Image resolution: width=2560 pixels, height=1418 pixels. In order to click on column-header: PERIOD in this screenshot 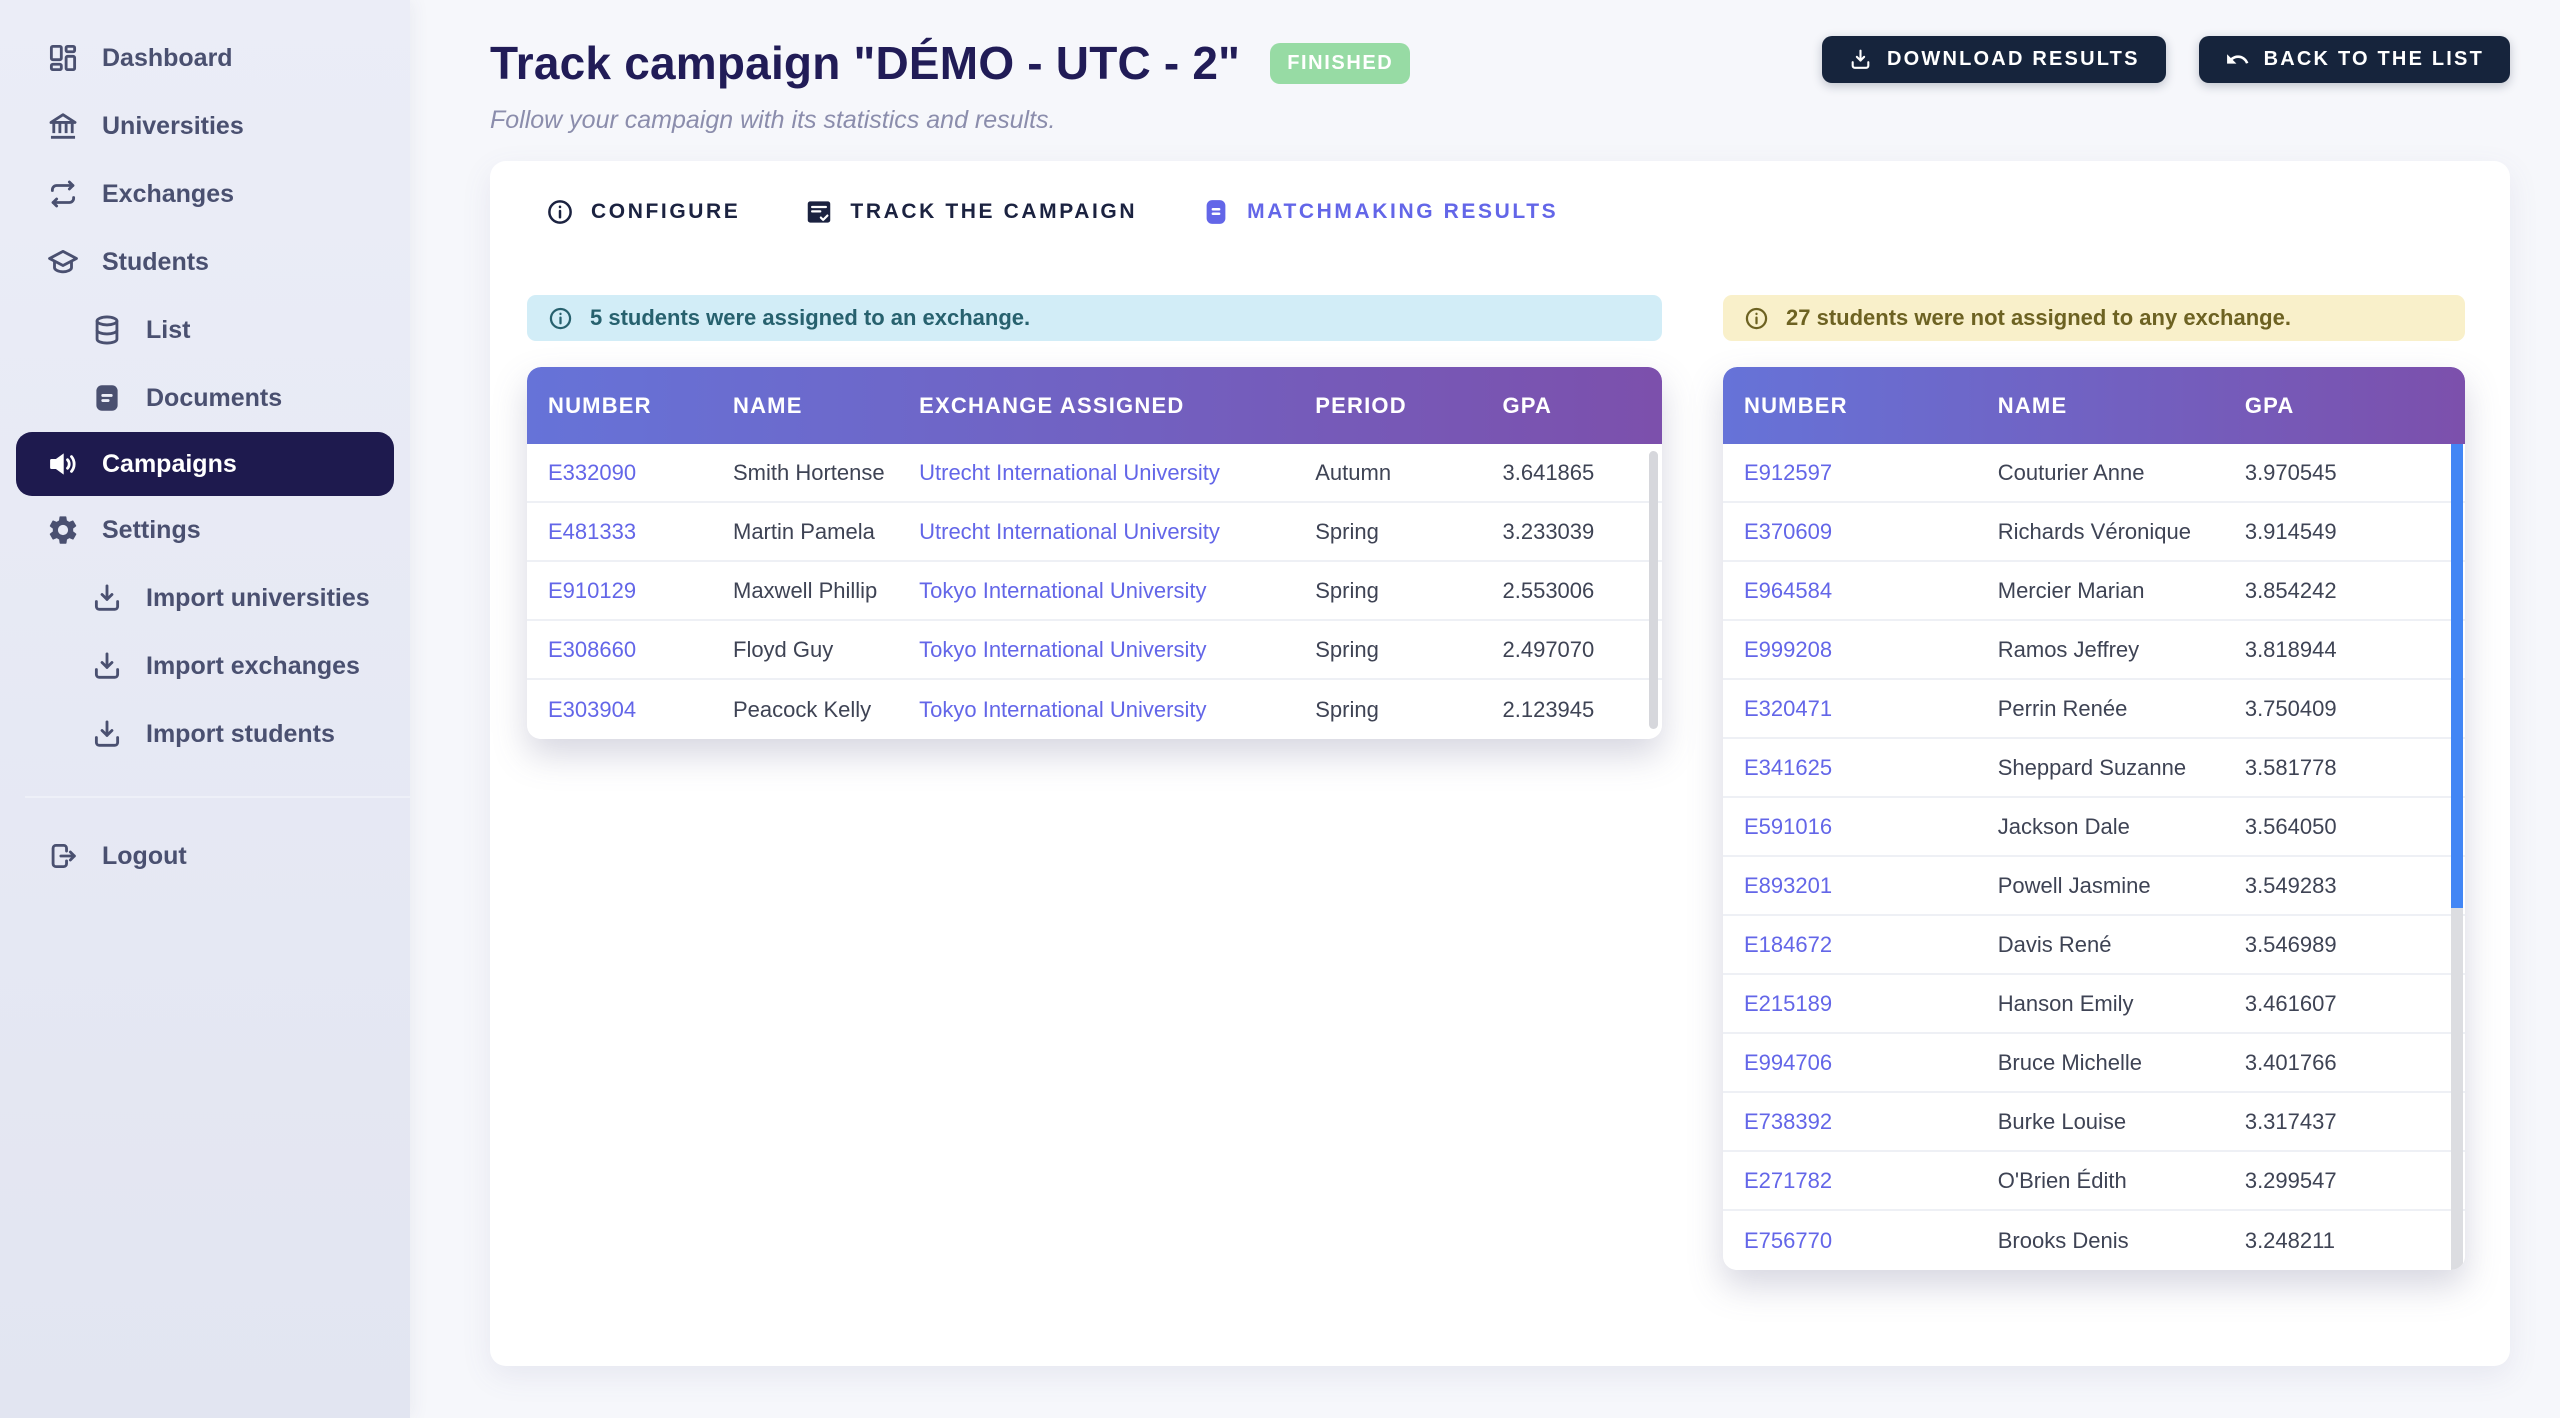, I will do `click(1361, 405)`.